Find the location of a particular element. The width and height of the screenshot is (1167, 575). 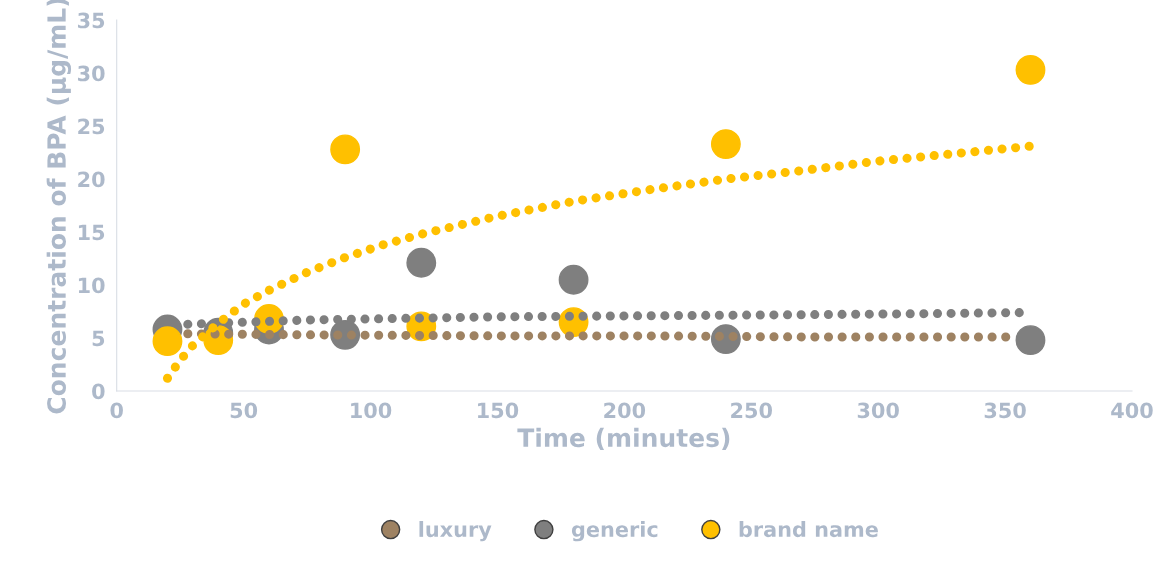

x-tick-label: 200 is located at coordinates (625, 410).